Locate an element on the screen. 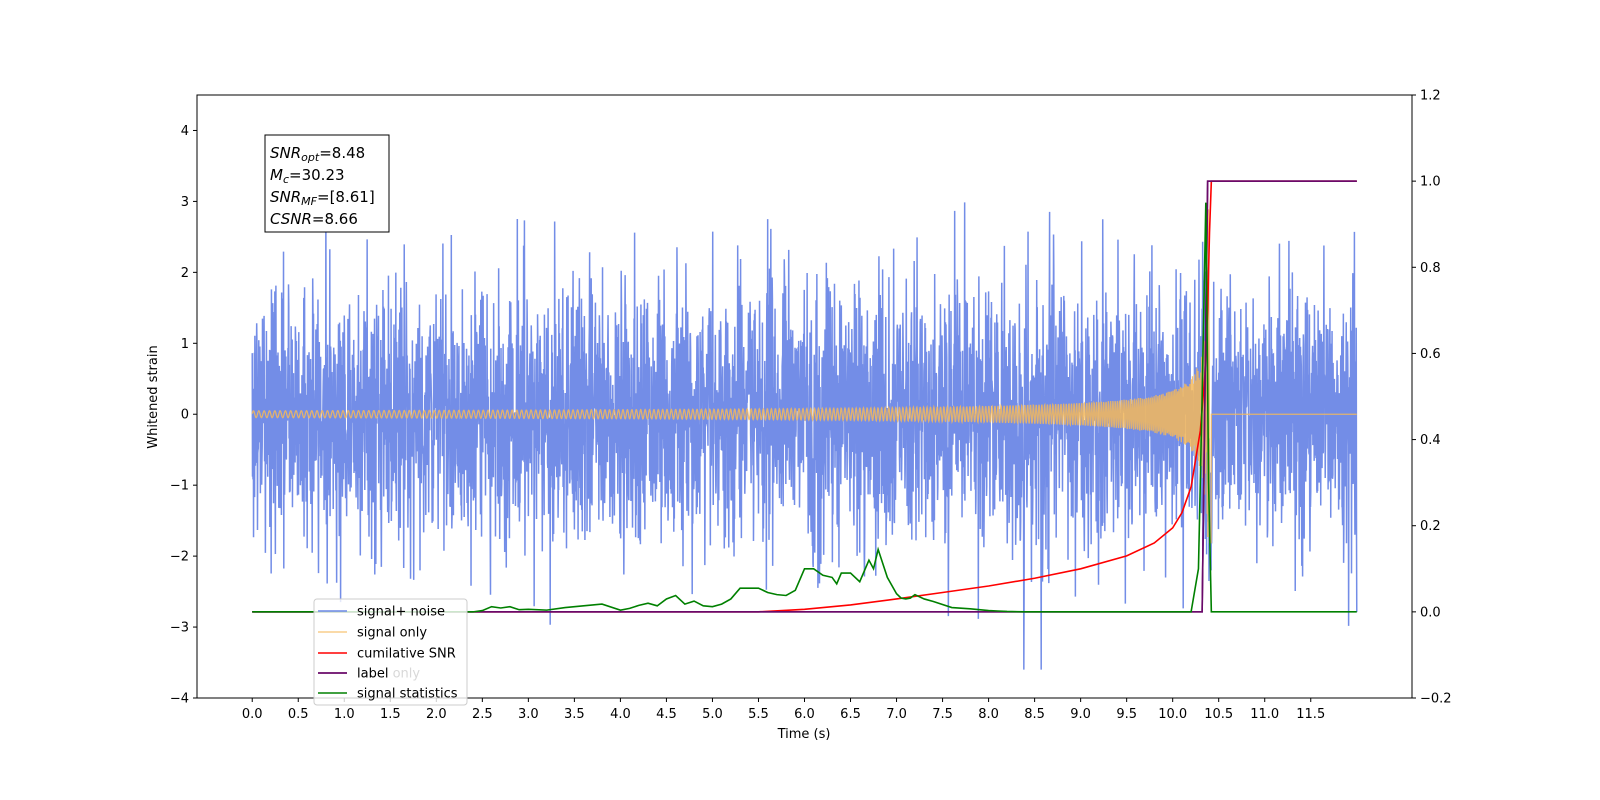 The image size is (1600, 800). legend-entry: signal statistics is located at coordinates (407, 694).